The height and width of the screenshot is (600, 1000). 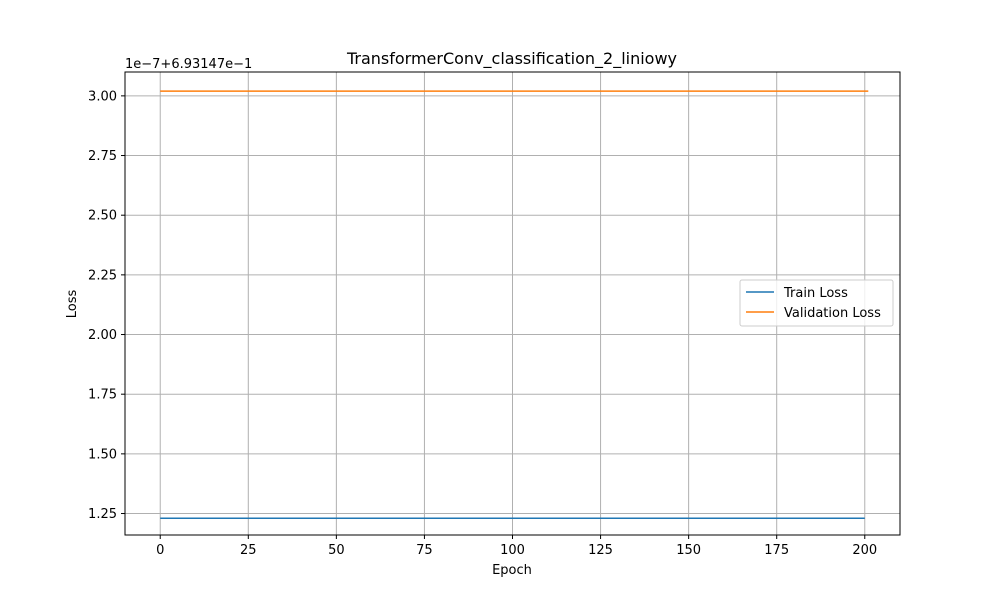 I want to click on y-tick-label: 2.50, so click(x=102, y=216).